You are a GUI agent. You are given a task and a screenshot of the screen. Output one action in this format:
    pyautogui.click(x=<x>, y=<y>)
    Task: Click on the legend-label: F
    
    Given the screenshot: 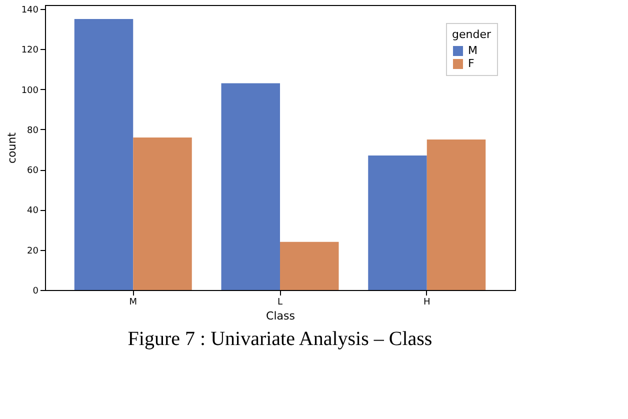 What is the action you would take?
    pyautogui.click(x=471, y=63)
    